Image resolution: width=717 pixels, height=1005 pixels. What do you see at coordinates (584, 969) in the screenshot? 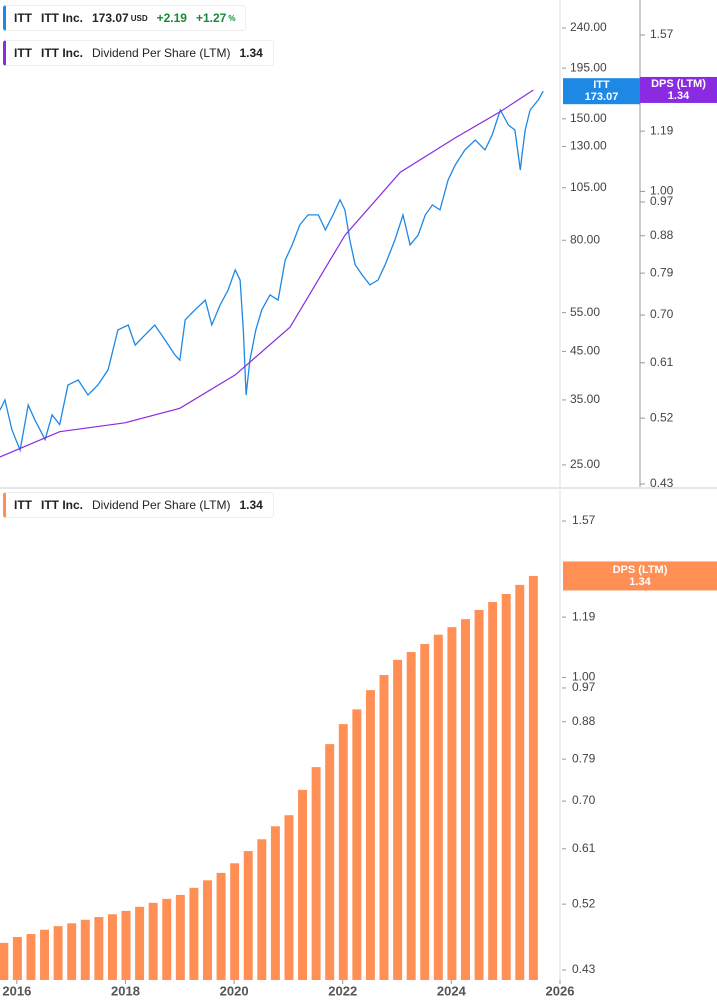
I see `y-tick-label: 0.43` at bounding box center [584, 969].